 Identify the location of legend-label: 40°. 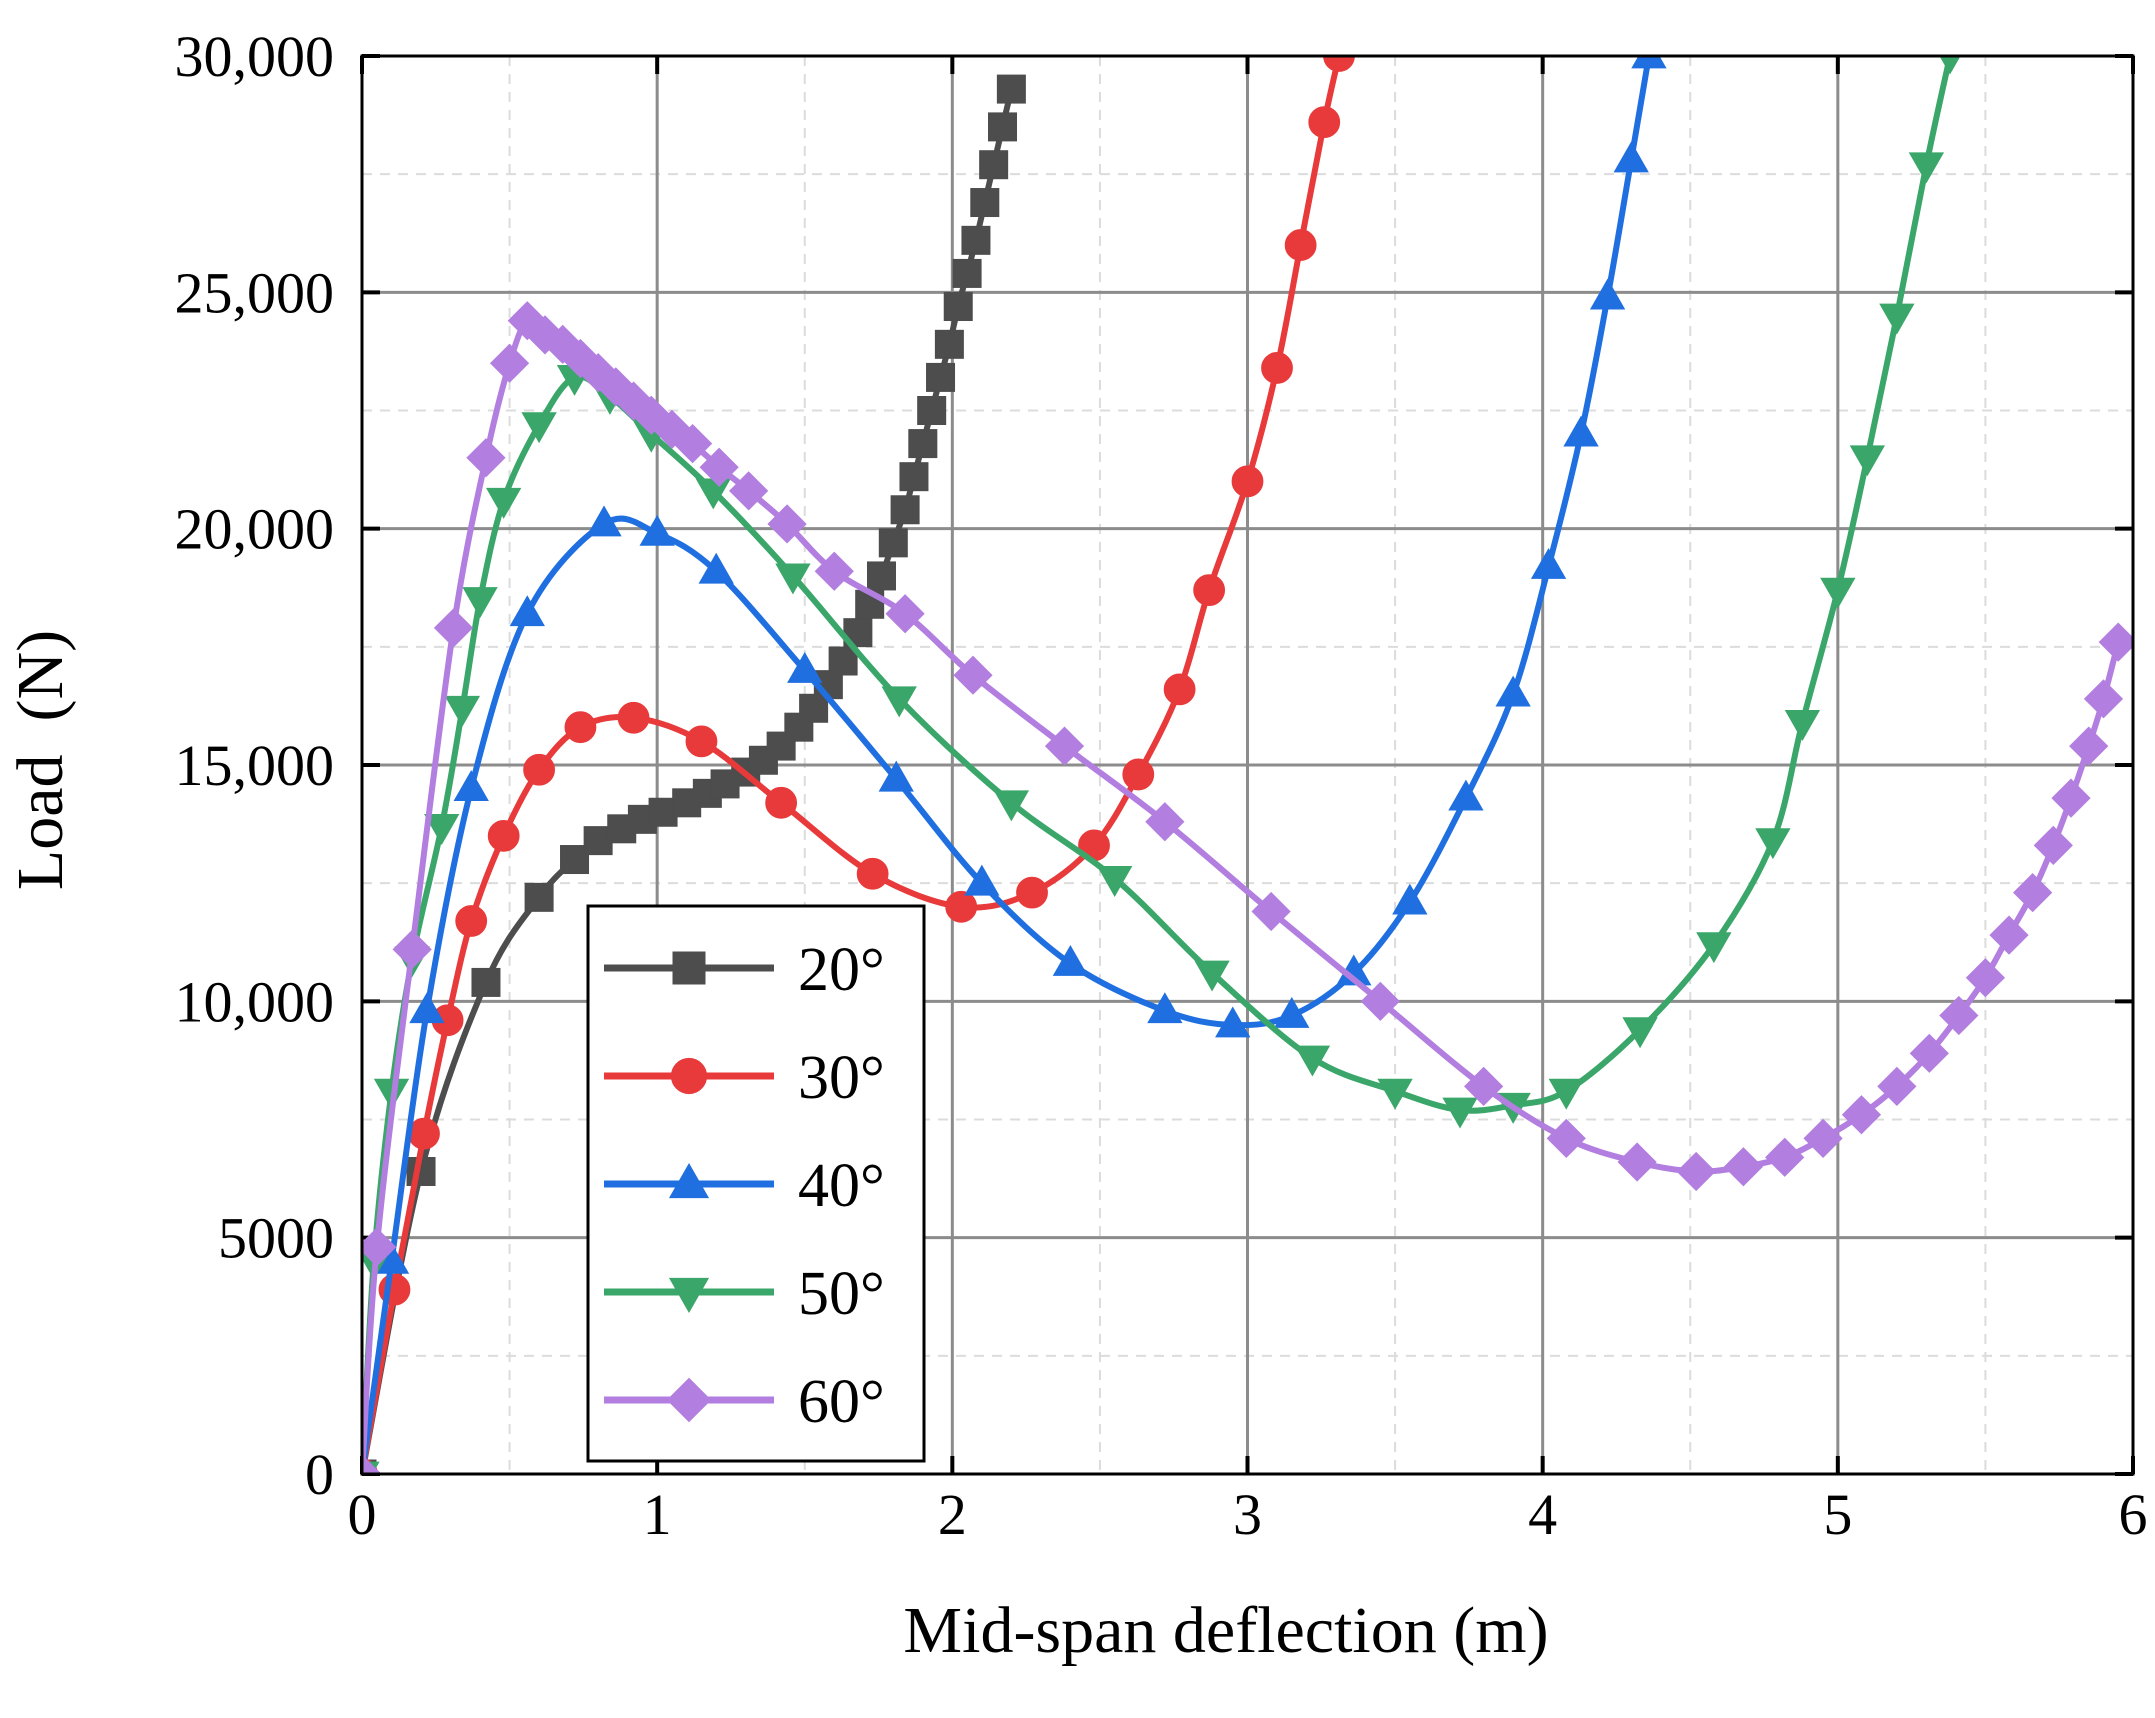
(841, 1186).